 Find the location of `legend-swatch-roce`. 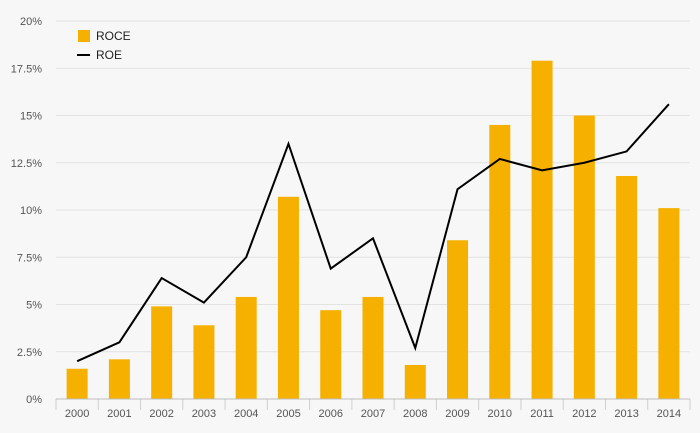

legend-swatch-roce is located at coordinates (84, 36).